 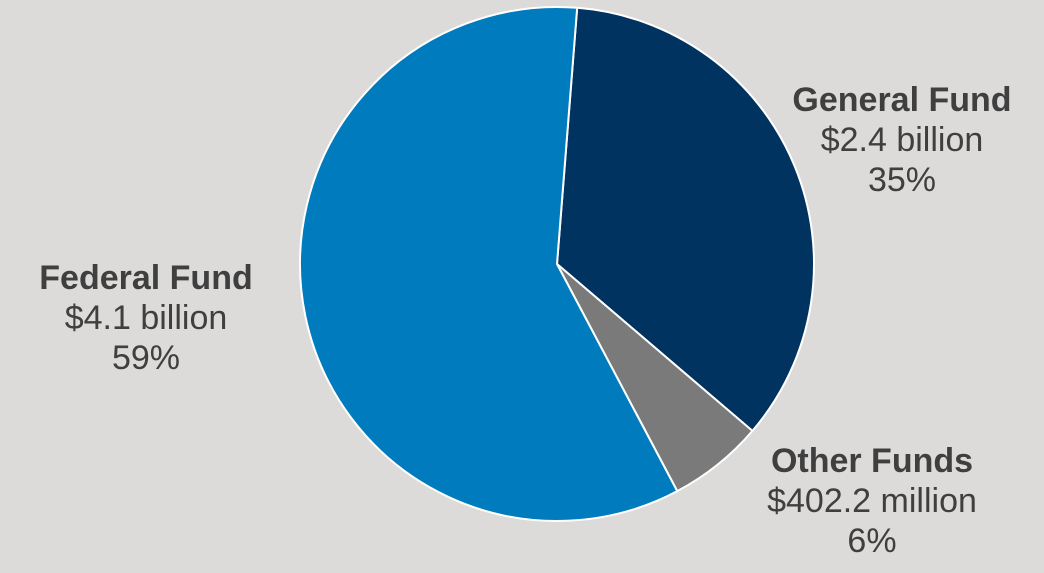 I want to click on slice-percent-general-fund: 35%, so click(x=902, y=180).